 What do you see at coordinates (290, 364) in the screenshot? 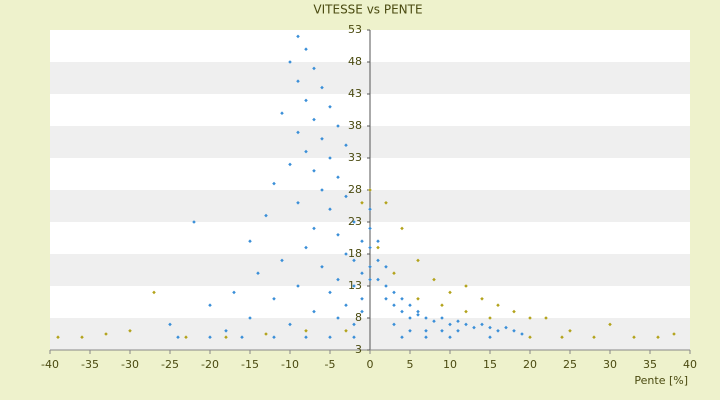
I see `x-tick-label: -10` at bounding box center [290, 364].